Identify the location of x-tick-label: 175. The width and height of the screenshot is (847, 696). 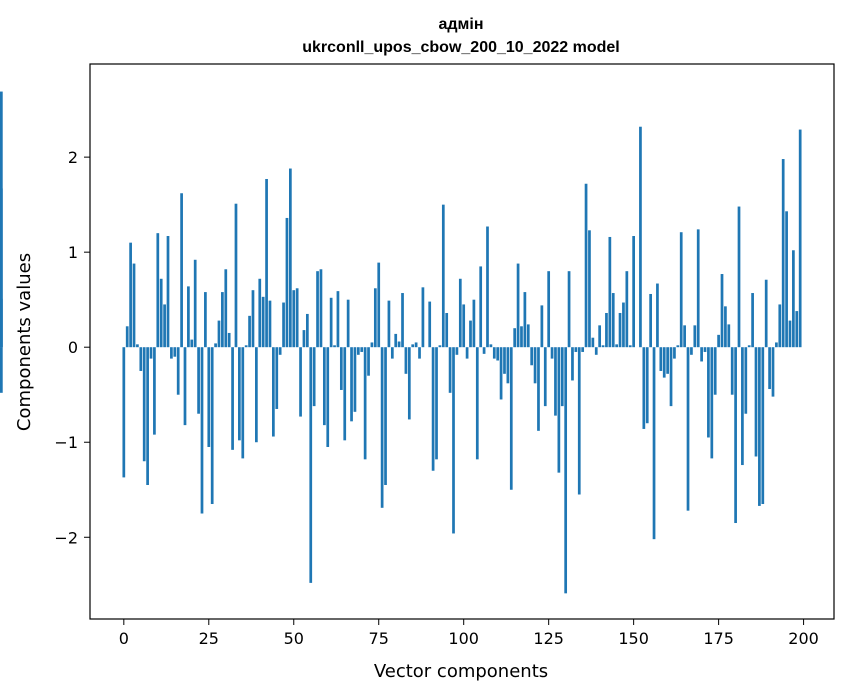
(718, 638).